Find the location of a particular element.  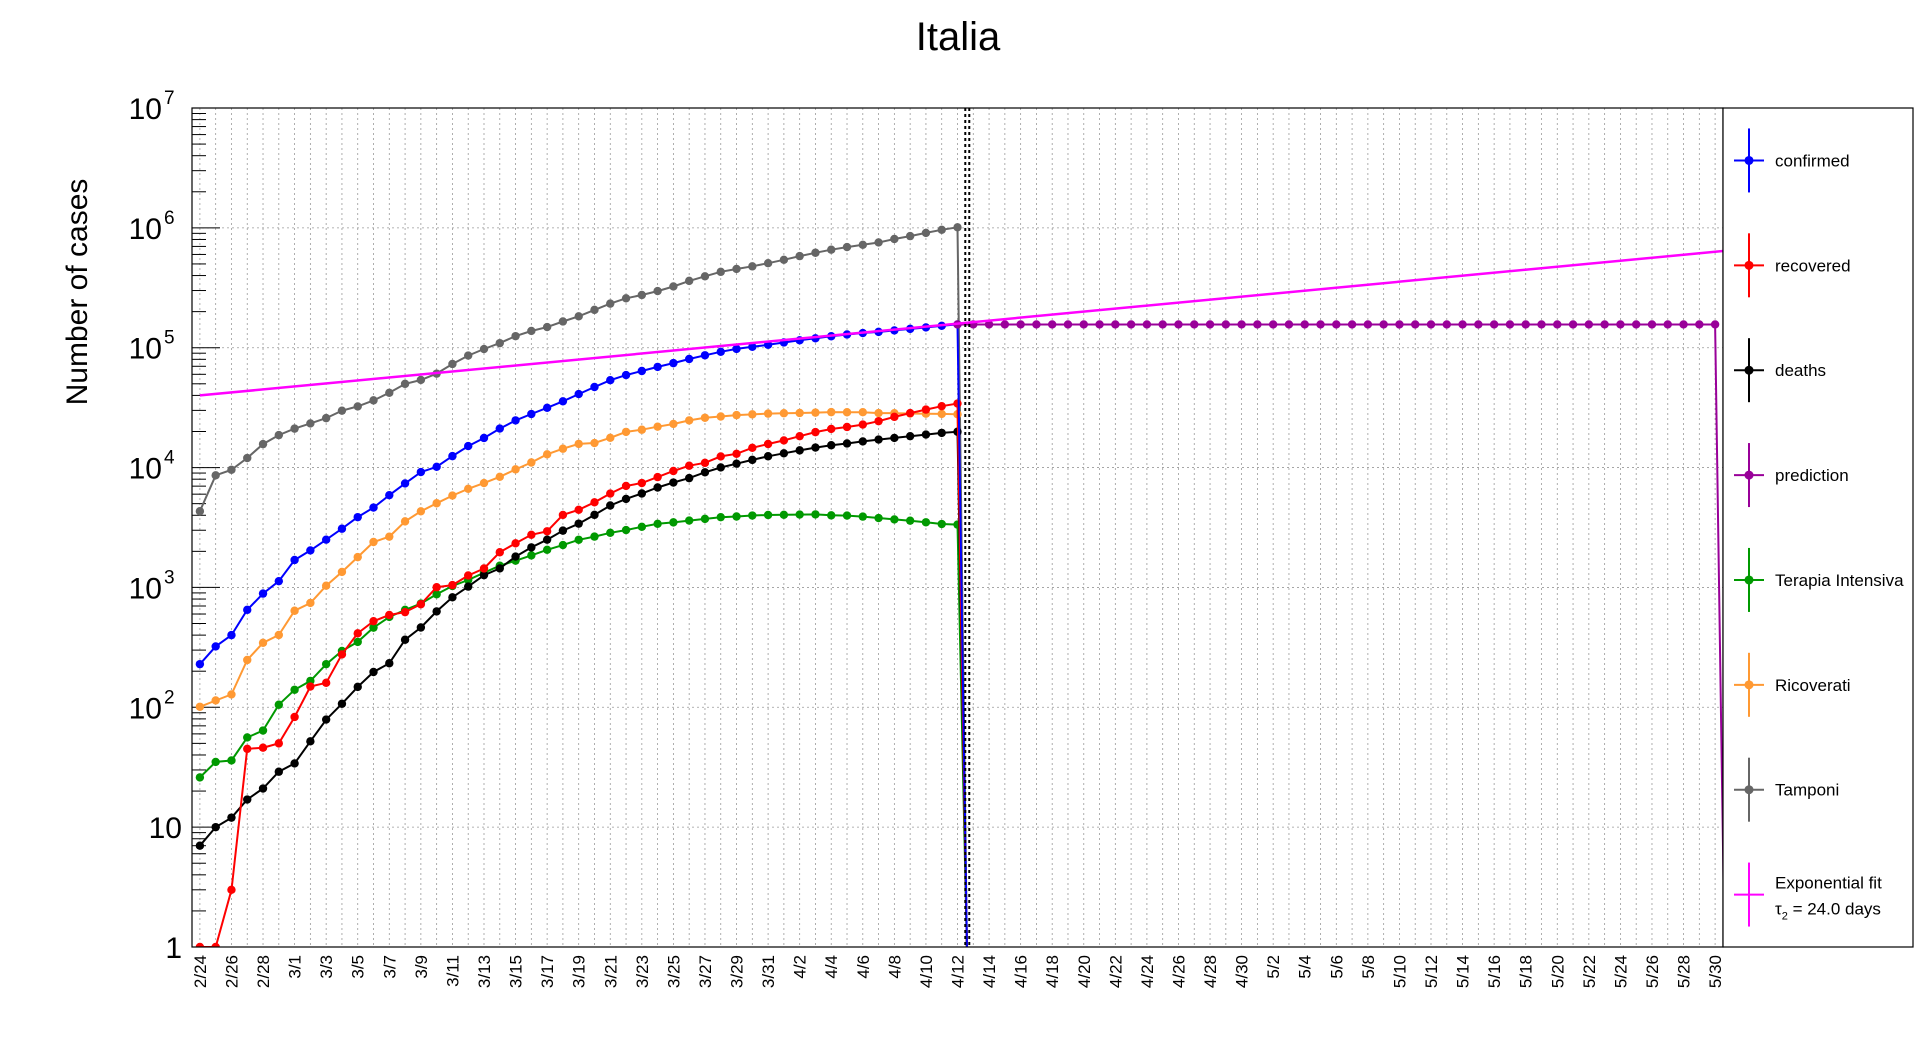

x-tick-label: 3/13 is located at coordinates (484, 971).